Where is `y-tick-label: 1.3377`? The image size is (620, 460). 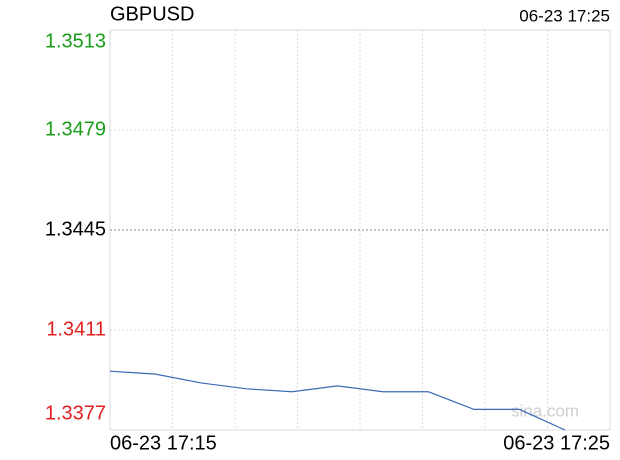 y-tick-label: 1.3377 is located at coordinates (75, 413).